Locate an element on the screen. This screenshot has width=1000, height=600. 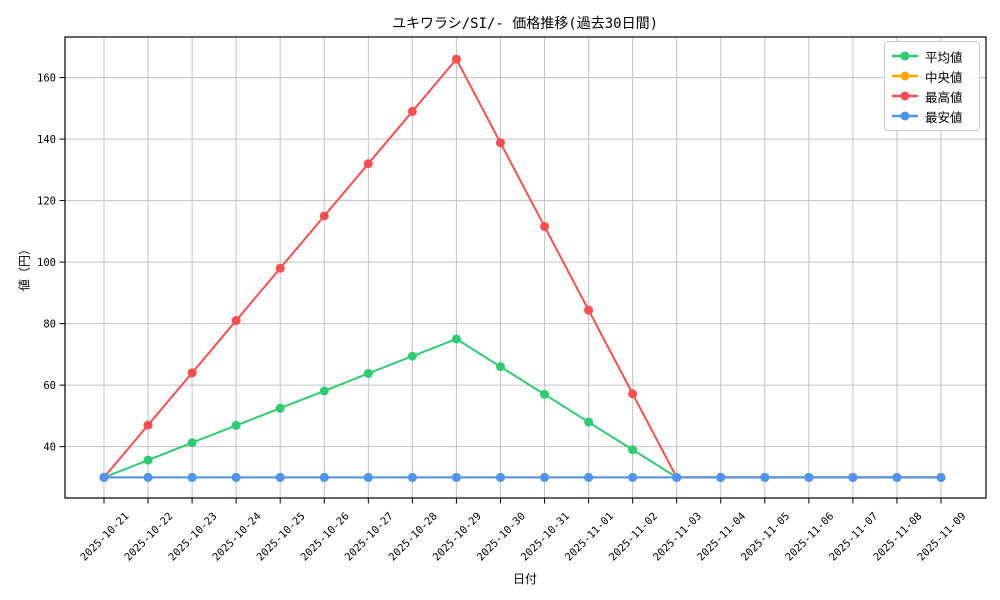
y-tick-label: 40 is located at coordinates (49, 447).